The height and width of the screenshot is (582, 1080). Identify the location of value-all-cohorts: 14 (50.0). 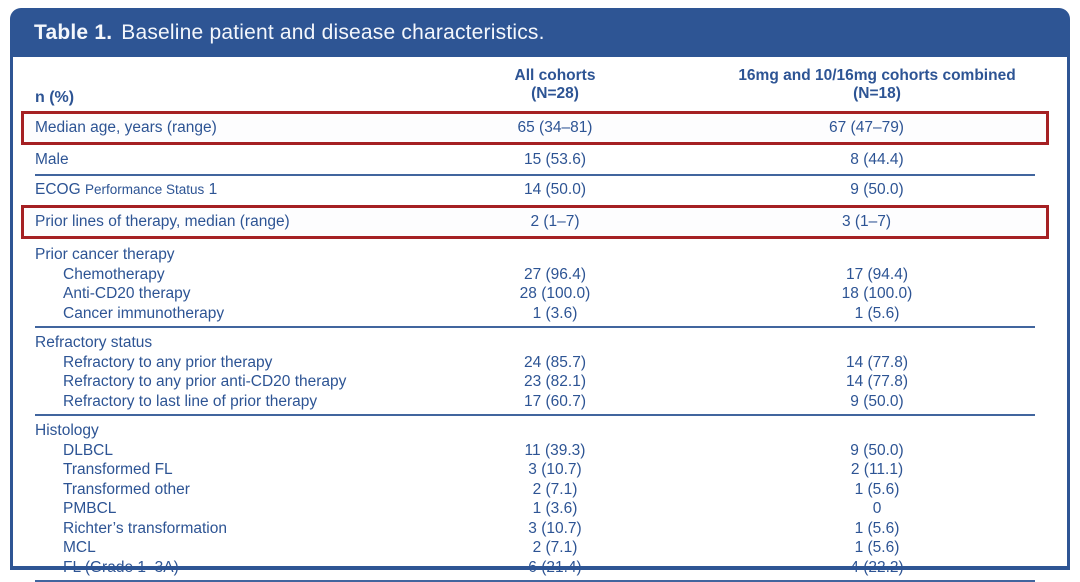
(555, 189).